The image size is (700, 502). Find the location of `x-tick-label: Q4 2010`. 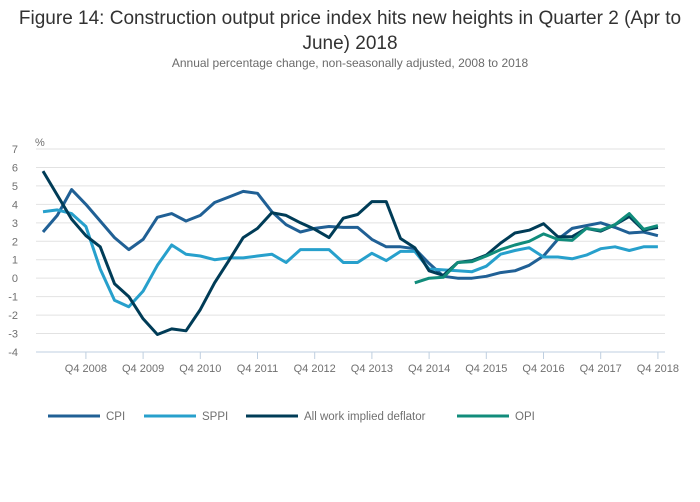

x-tick-label: Q4 2010 is located at coordinates (200, 369).